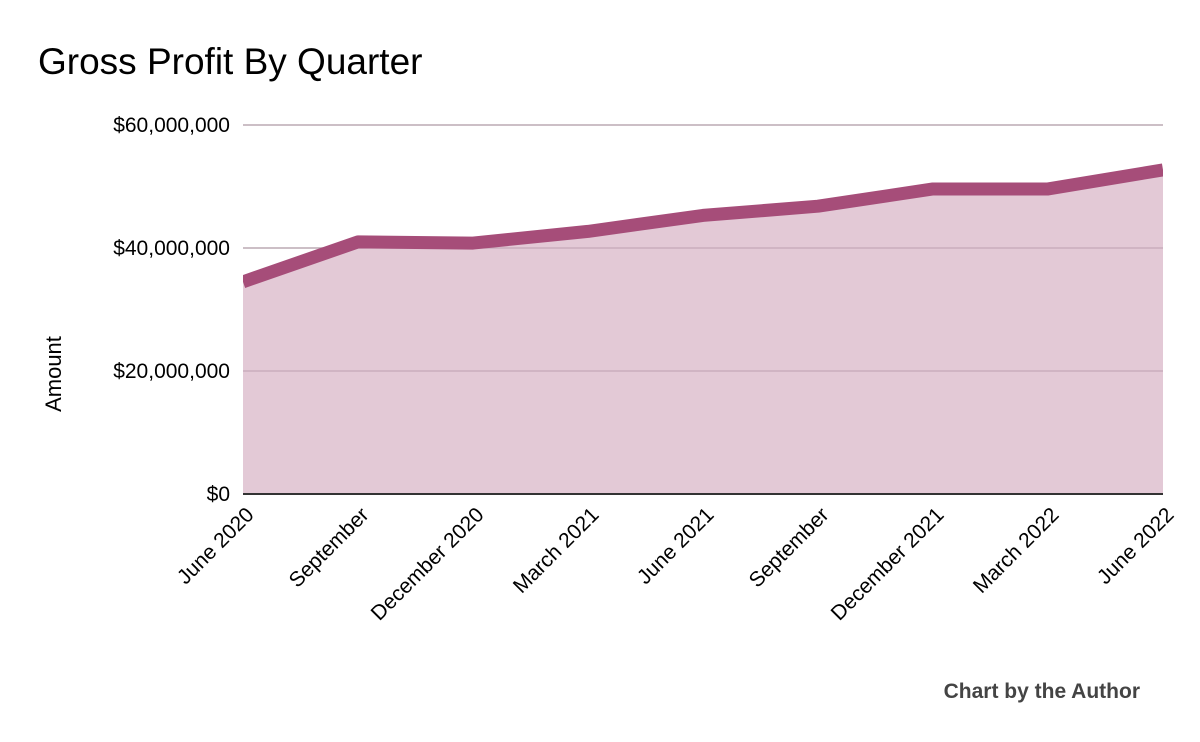 Image resolution: width=1200 pixels, height=742 pixels. Describe the element at coordinates (171, 125) in the screenshot. I see `y-tick-label: $60,000,000` at that location.